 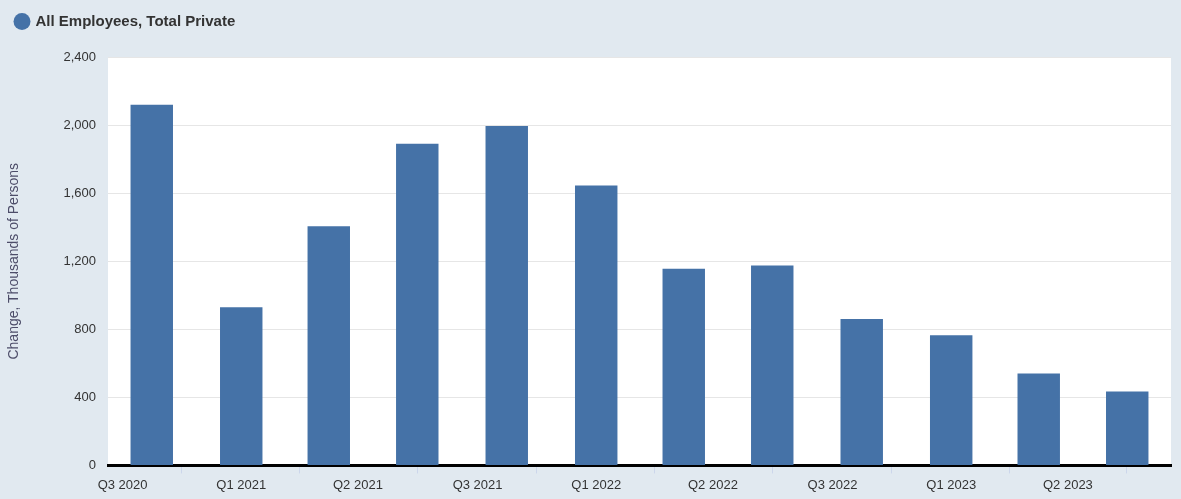 I want to click on y-axis-title: Change, Thousands of Persons, so click(x=13, y=261).